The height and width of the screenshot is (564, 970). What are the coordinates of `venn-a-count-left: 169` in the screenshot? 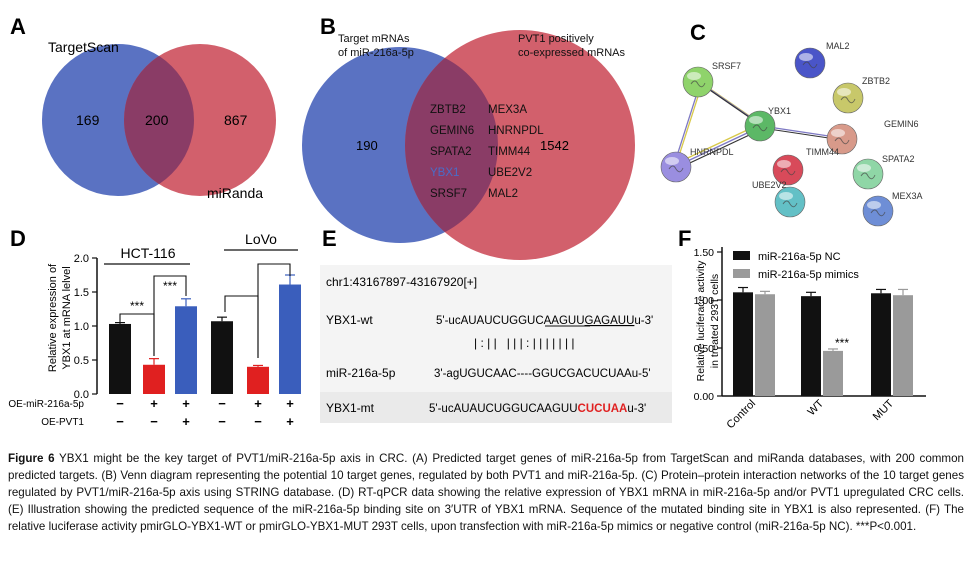 It's located at (88, 120).